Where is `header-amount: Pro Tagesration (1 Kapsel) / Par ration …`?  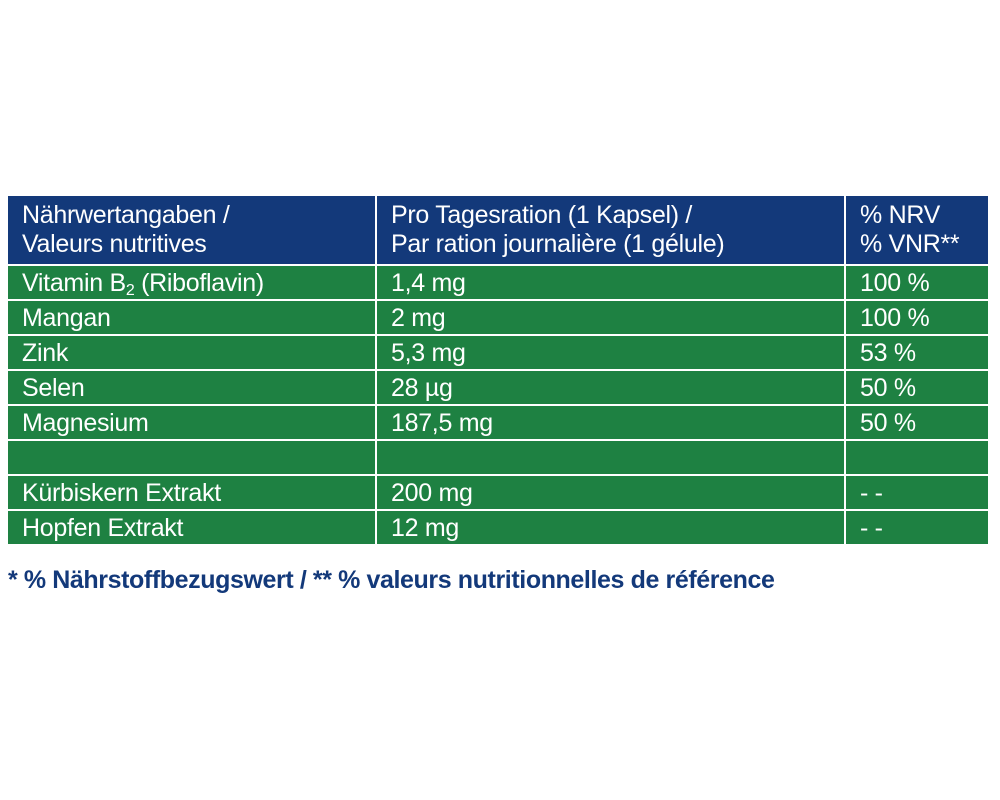 header-amount: Pro Tagesration (1 Kapsel) / Par ration … is located at coordinates (610, 230).